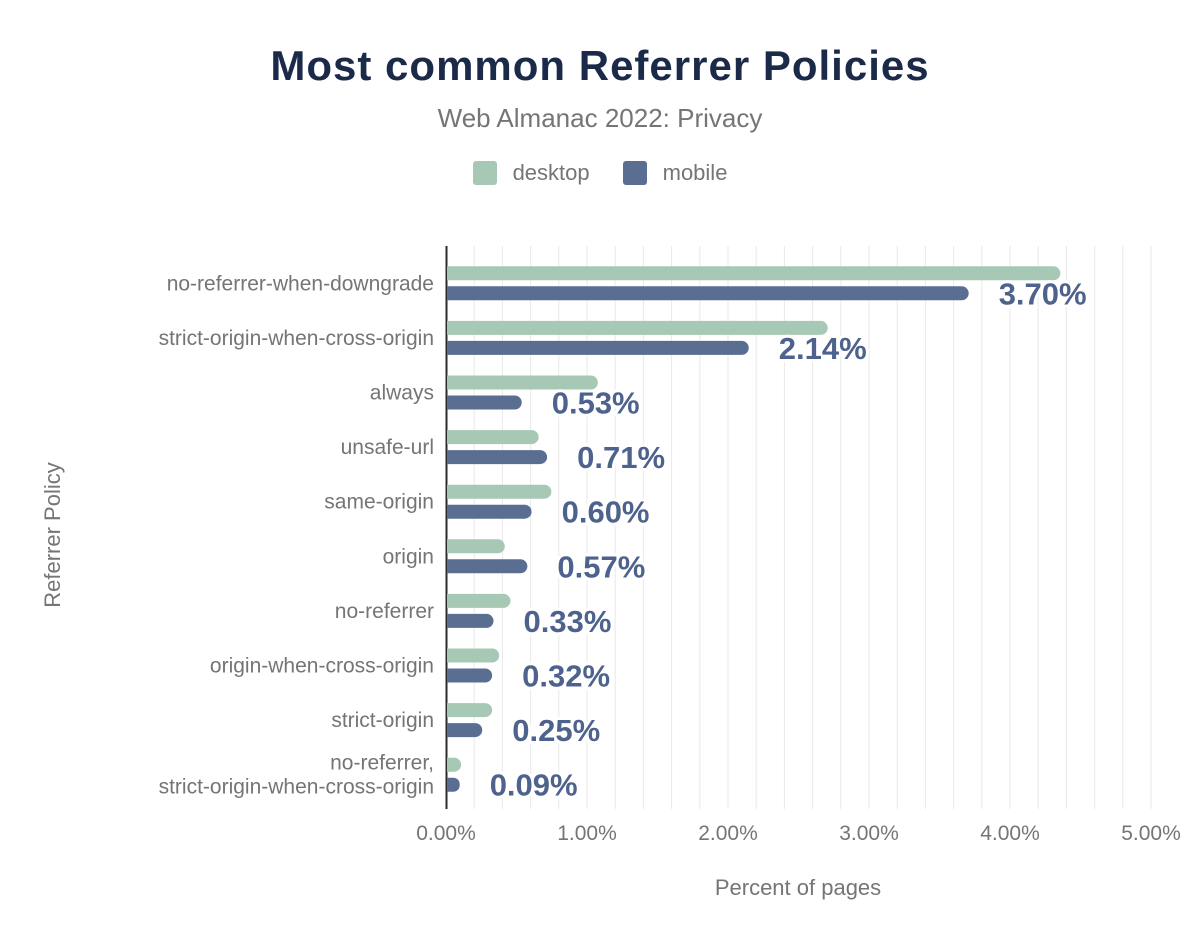 The image size is (1200, 946). What do you see at coordinates (621, 457) in the screenshot?
I see `value-label: 0.71%` at bounding box center [621, 457].